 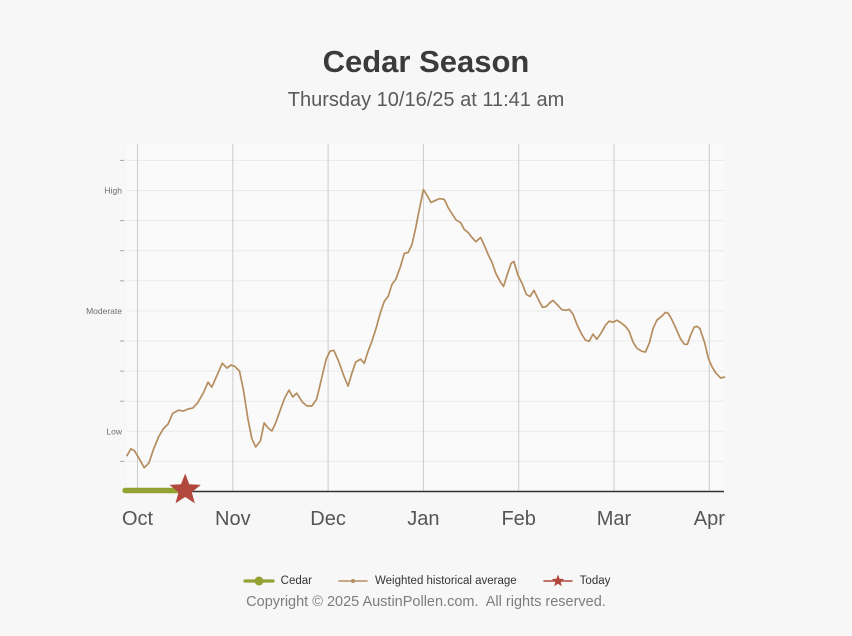 I want to click on page-title: Cedar Season, so click(x=426, y=61).